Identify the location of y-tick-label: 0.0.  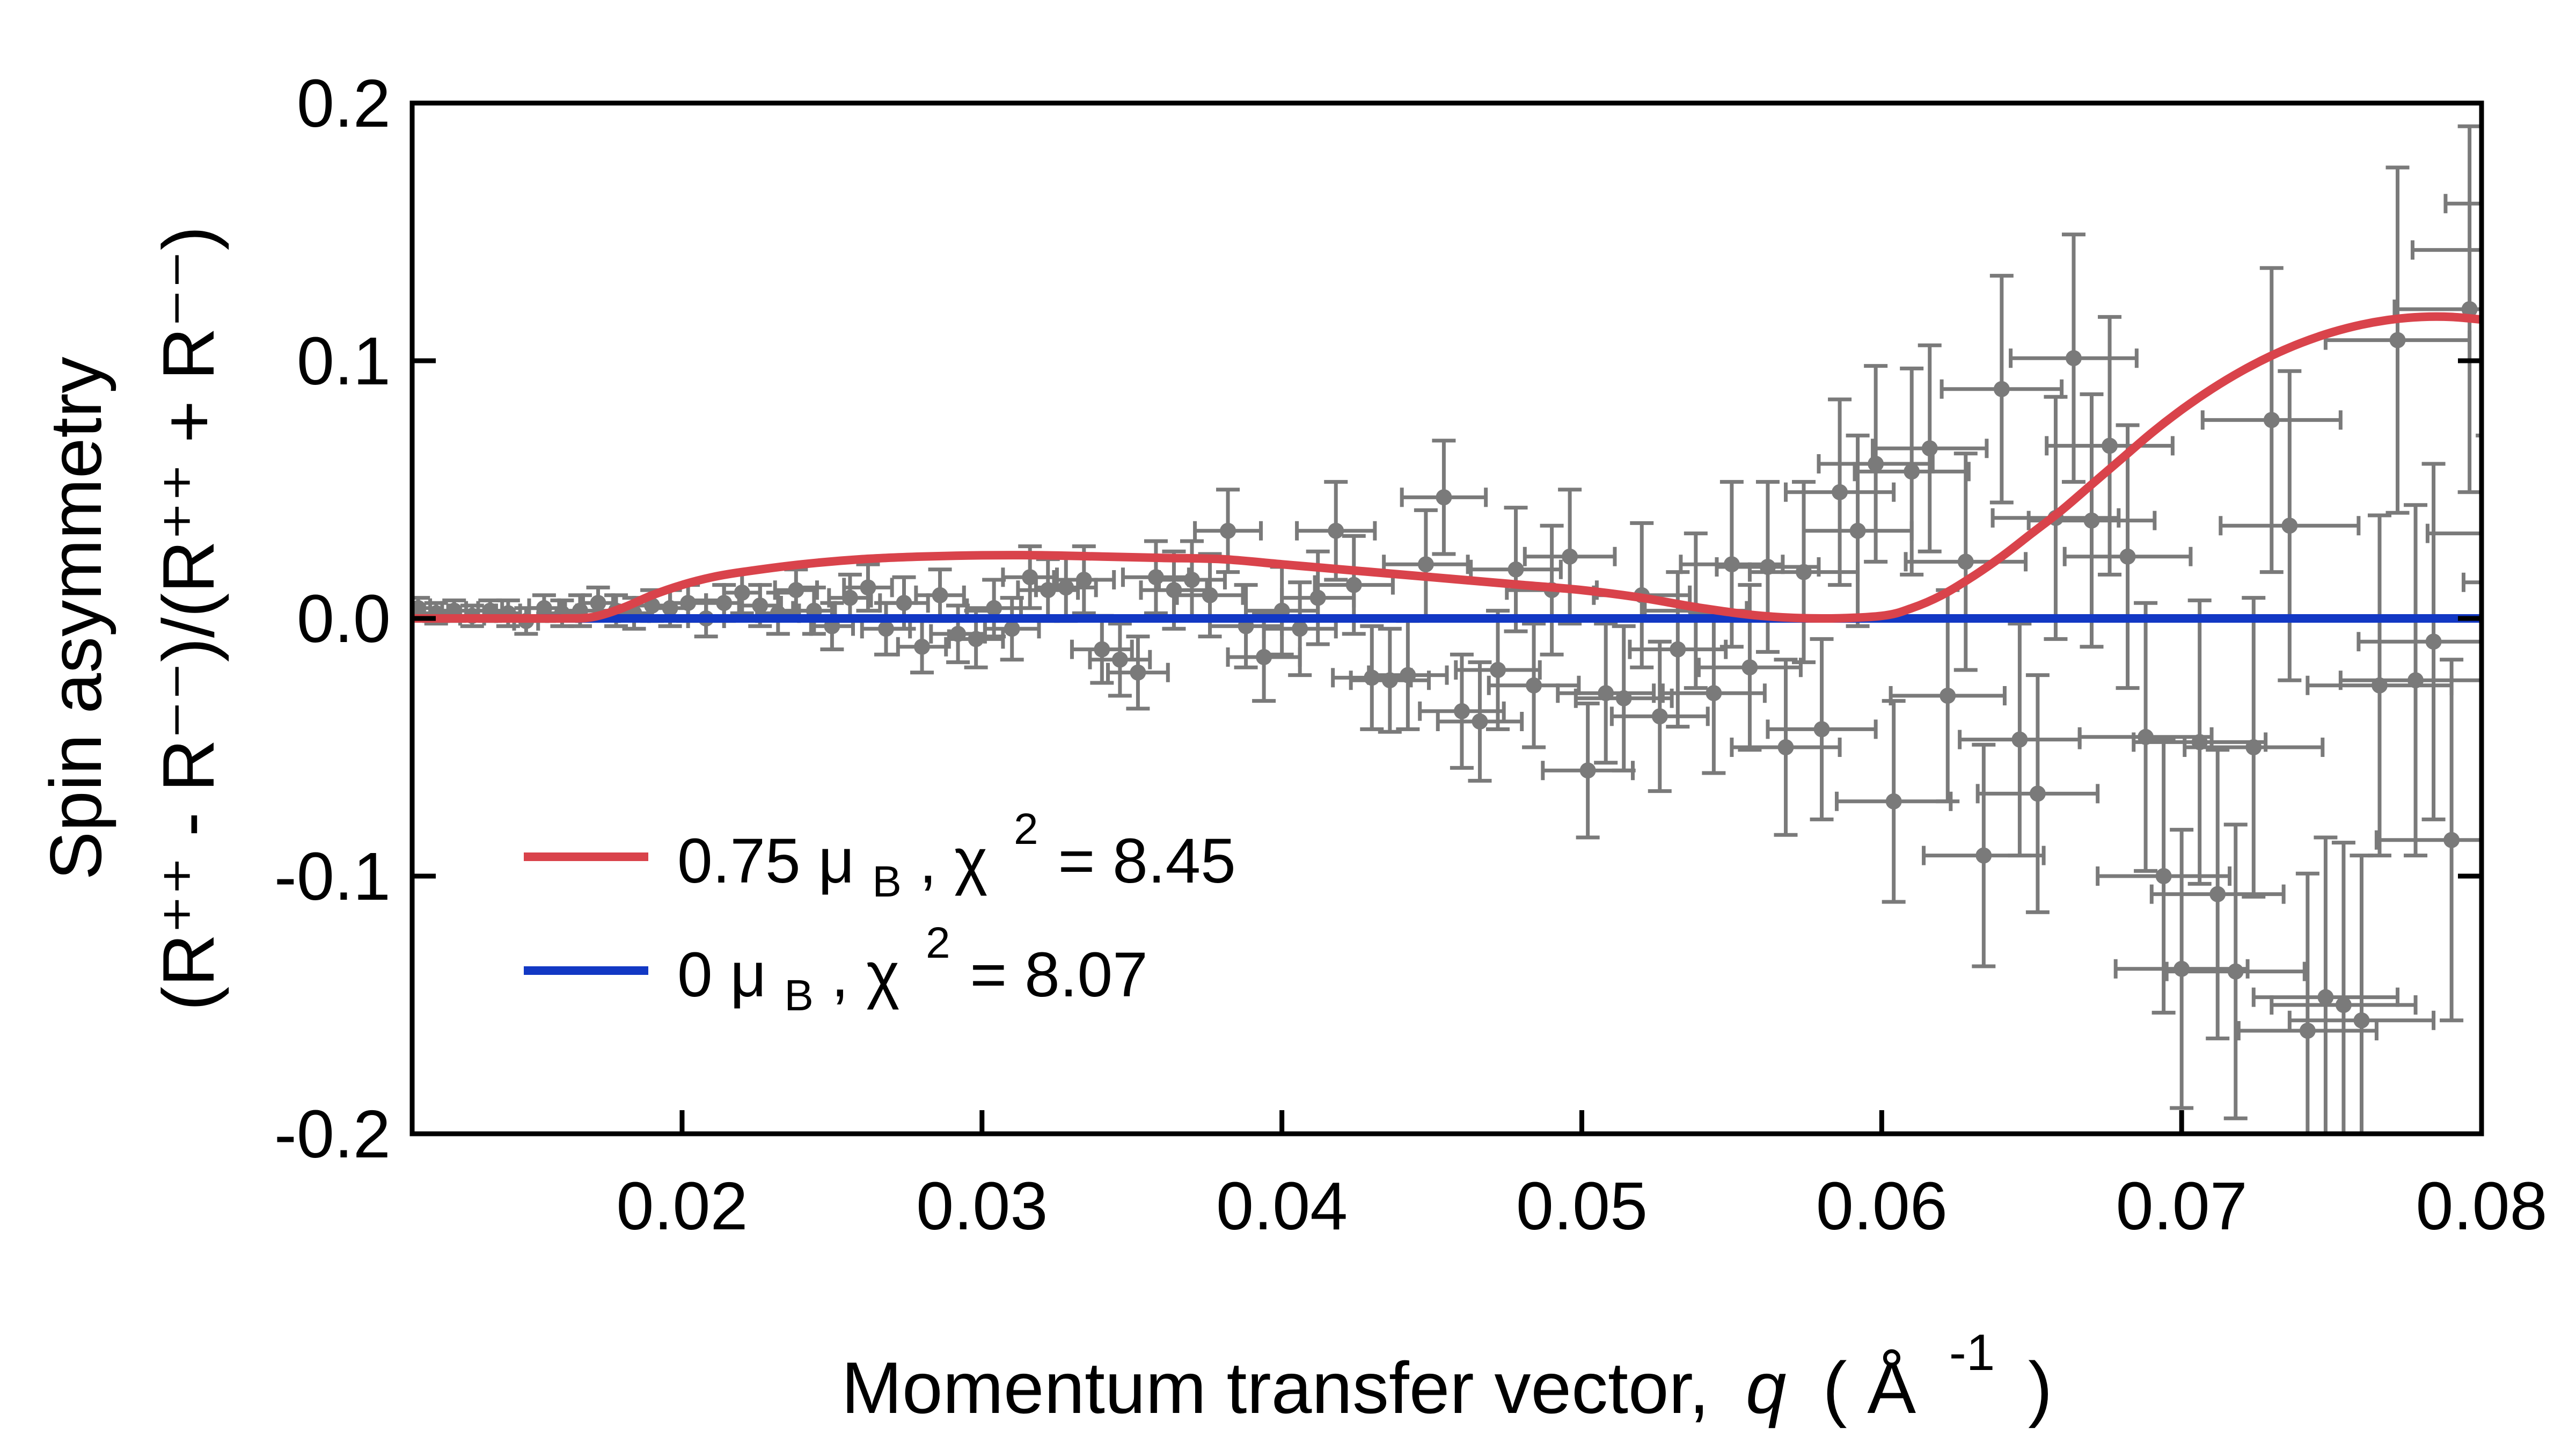
(344, 619).